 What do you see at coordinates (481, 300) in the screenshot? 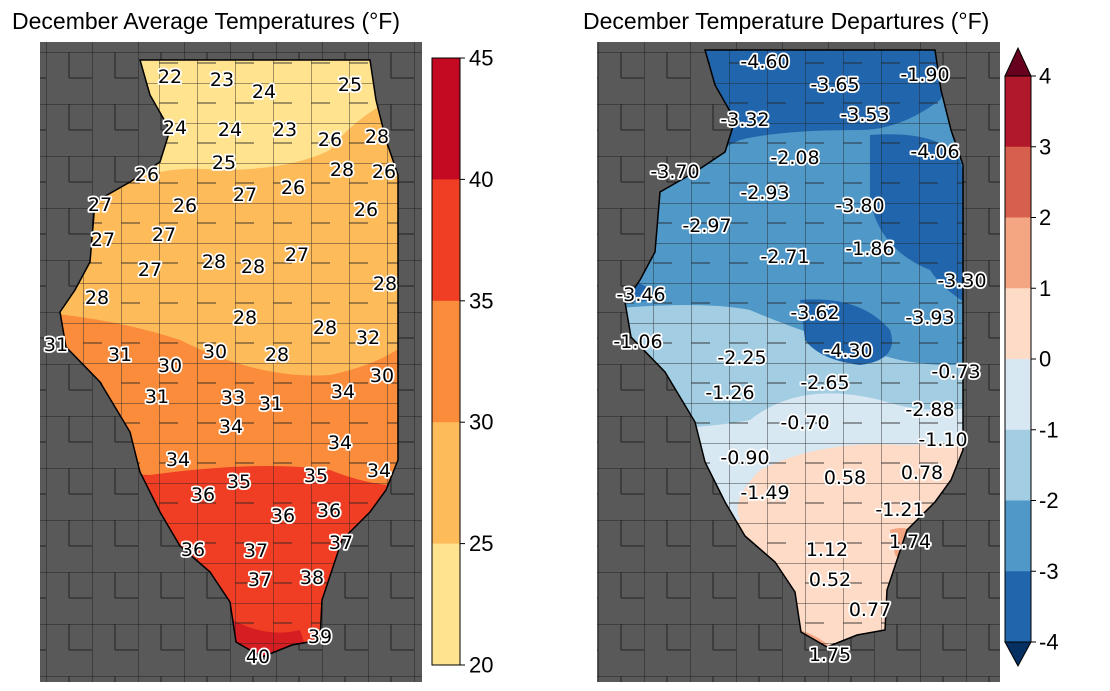
I see `colorbar-tick-label: 35` at bounding box center [481, 300].